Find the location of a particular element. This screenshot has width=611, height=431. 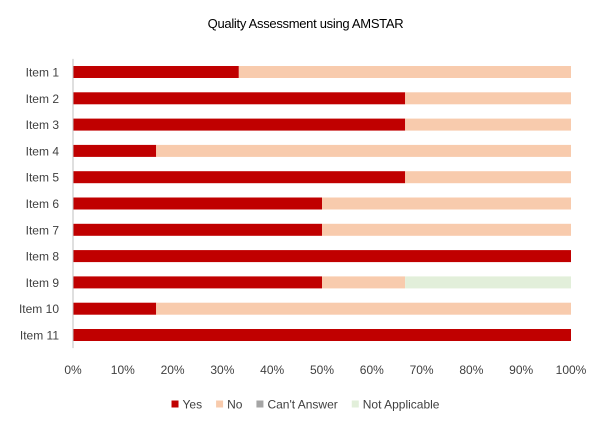

category-label: Item 1 is located at coordinates (43, 73).